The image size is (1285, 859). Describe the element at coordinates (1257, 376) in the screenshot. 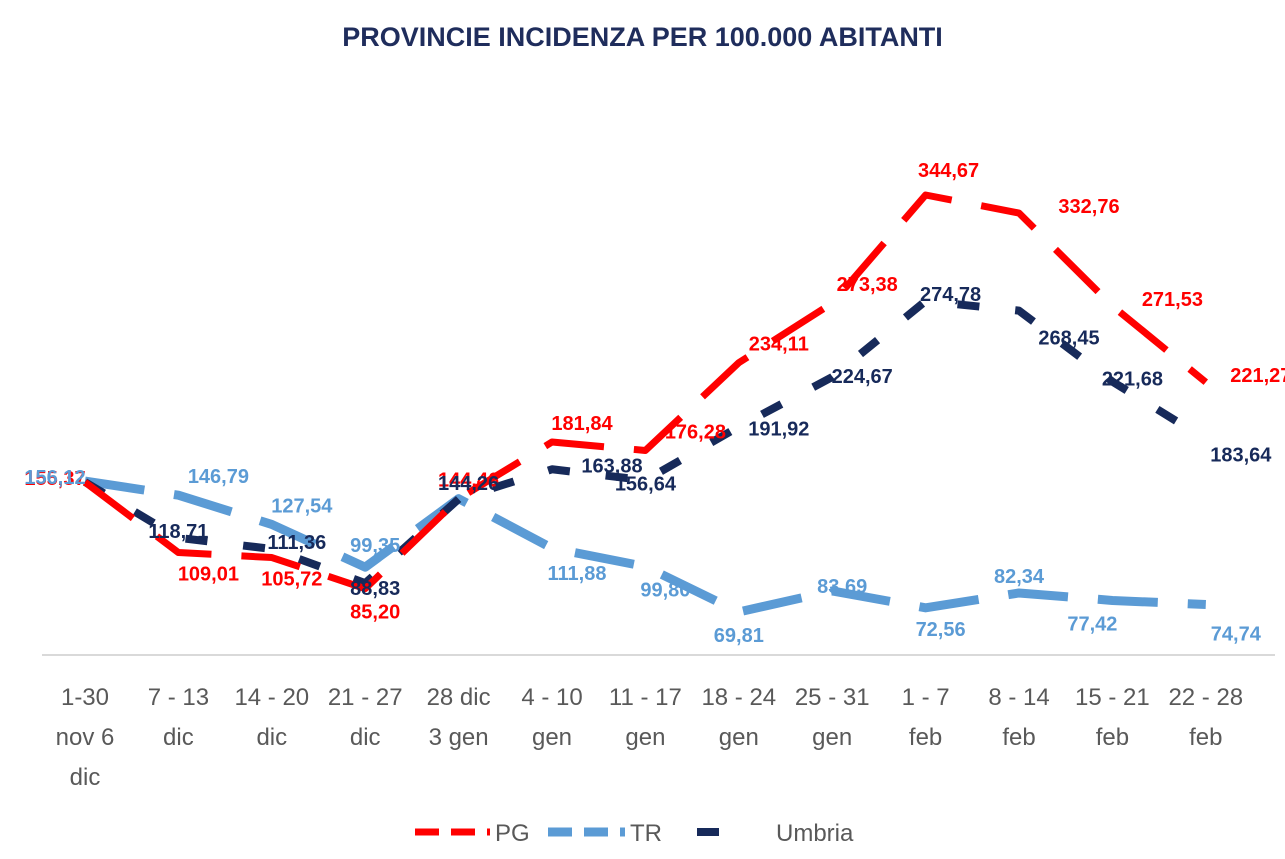

I see `data-label-pg: 221,27` at that location.